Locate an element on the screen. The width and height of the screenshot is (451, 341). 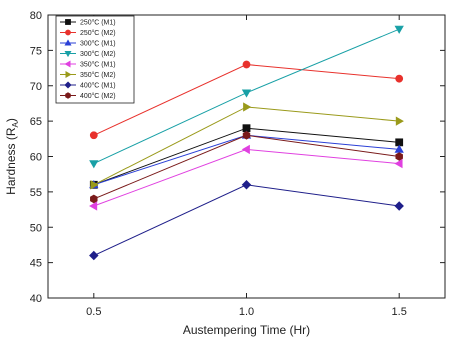
legend-item: 350oC (M2) is located at coordinates (88, 74).